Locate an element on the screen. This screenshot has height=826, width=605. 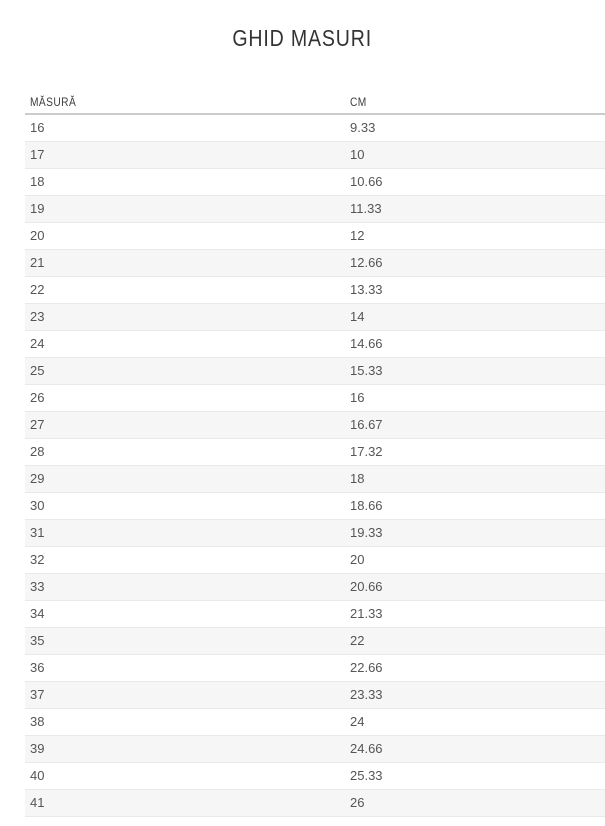
size-cell: 23 is located at coordinates (187, 317).